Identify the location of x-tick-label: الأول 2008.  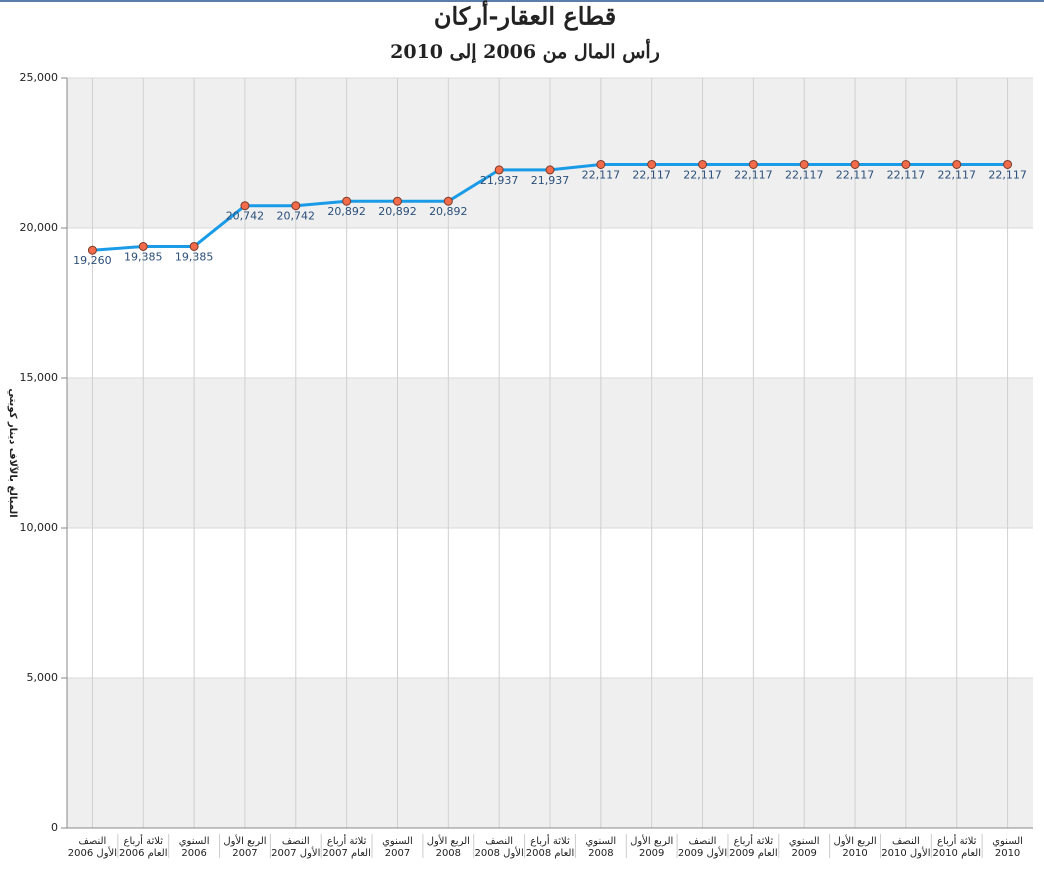
(499, 852).